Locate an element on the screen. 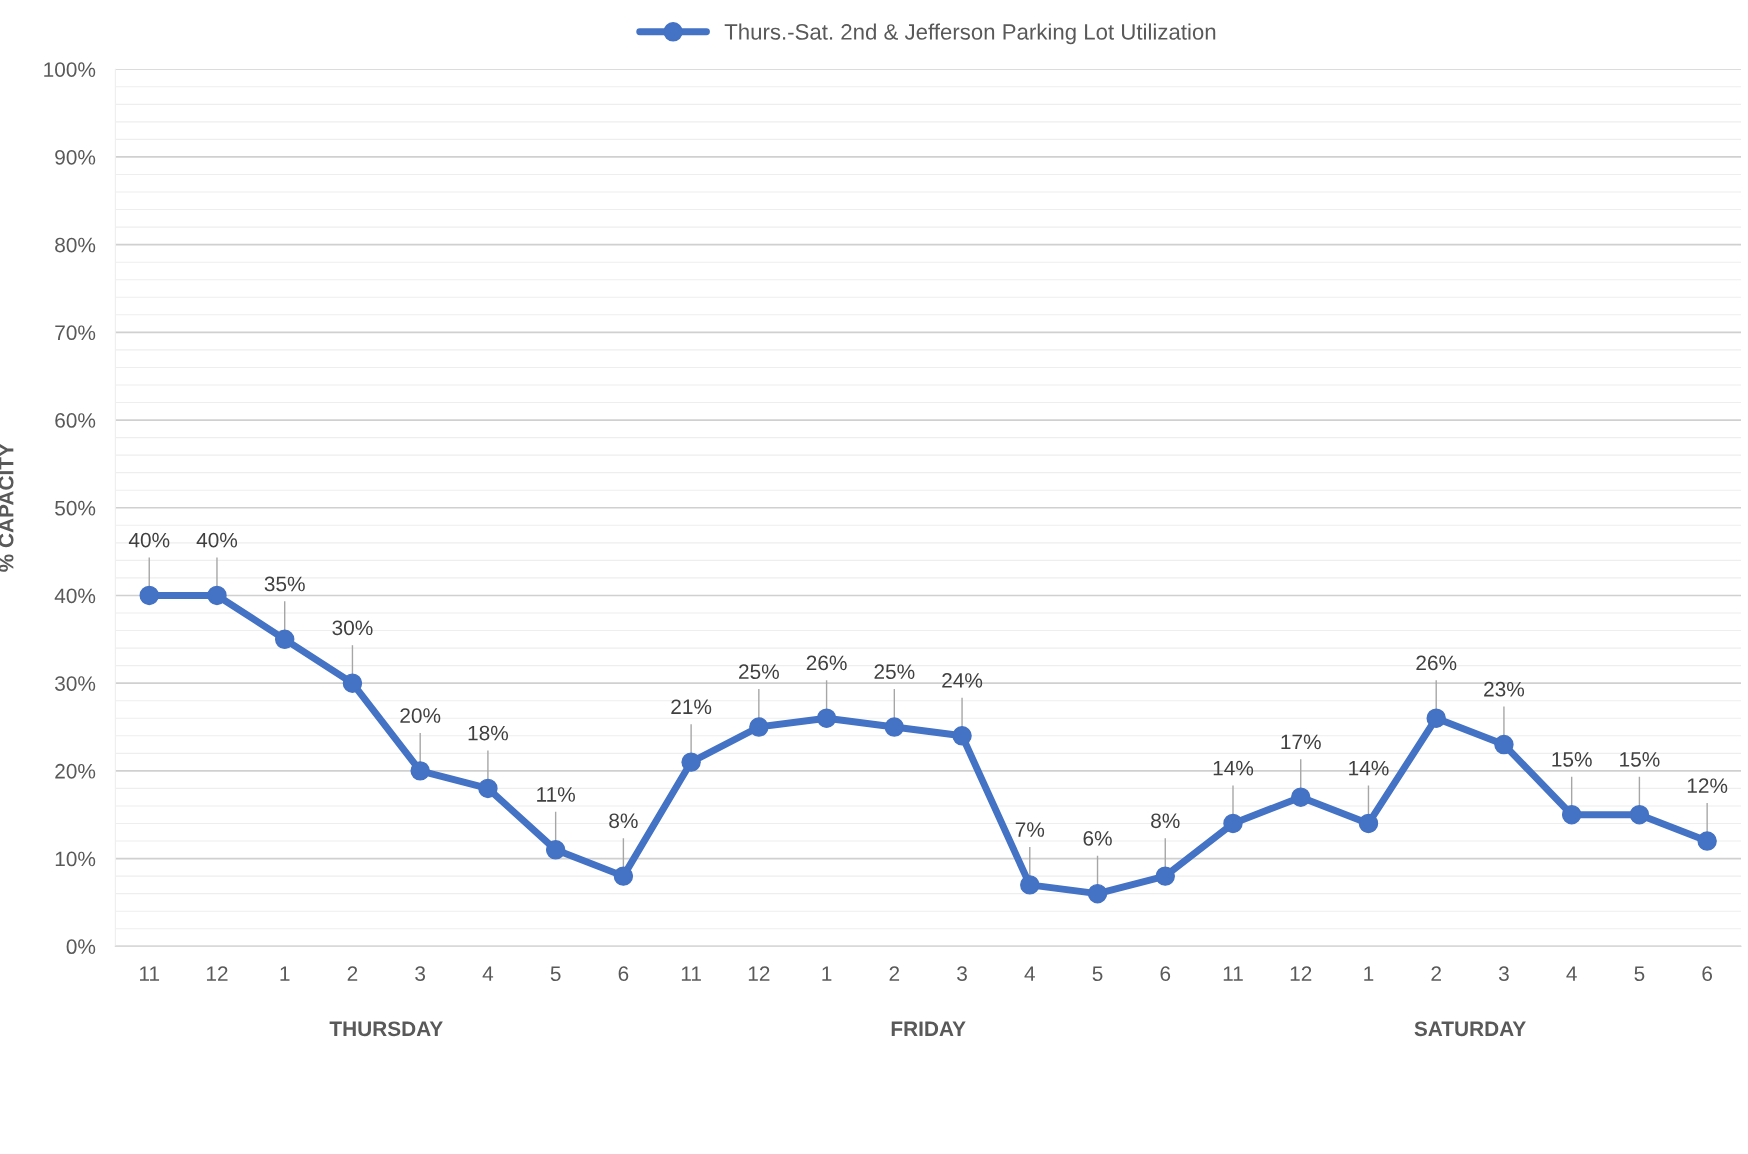 The image size is (1748, 1154). y-tick-label: 20% is located at coordinates (75, 771).